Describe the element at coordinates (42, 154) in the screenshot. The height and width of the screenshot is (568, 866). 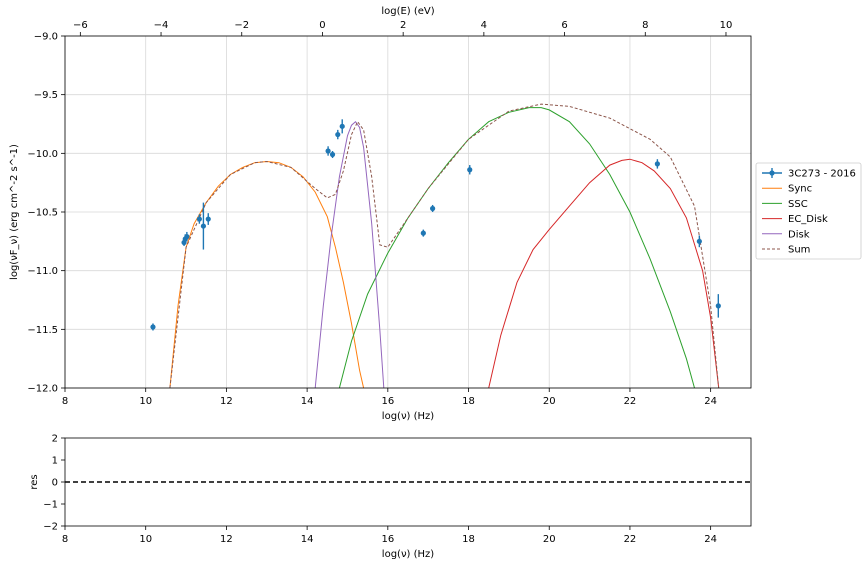
I see `y-tick-label-10-0: −10.0` at that location.